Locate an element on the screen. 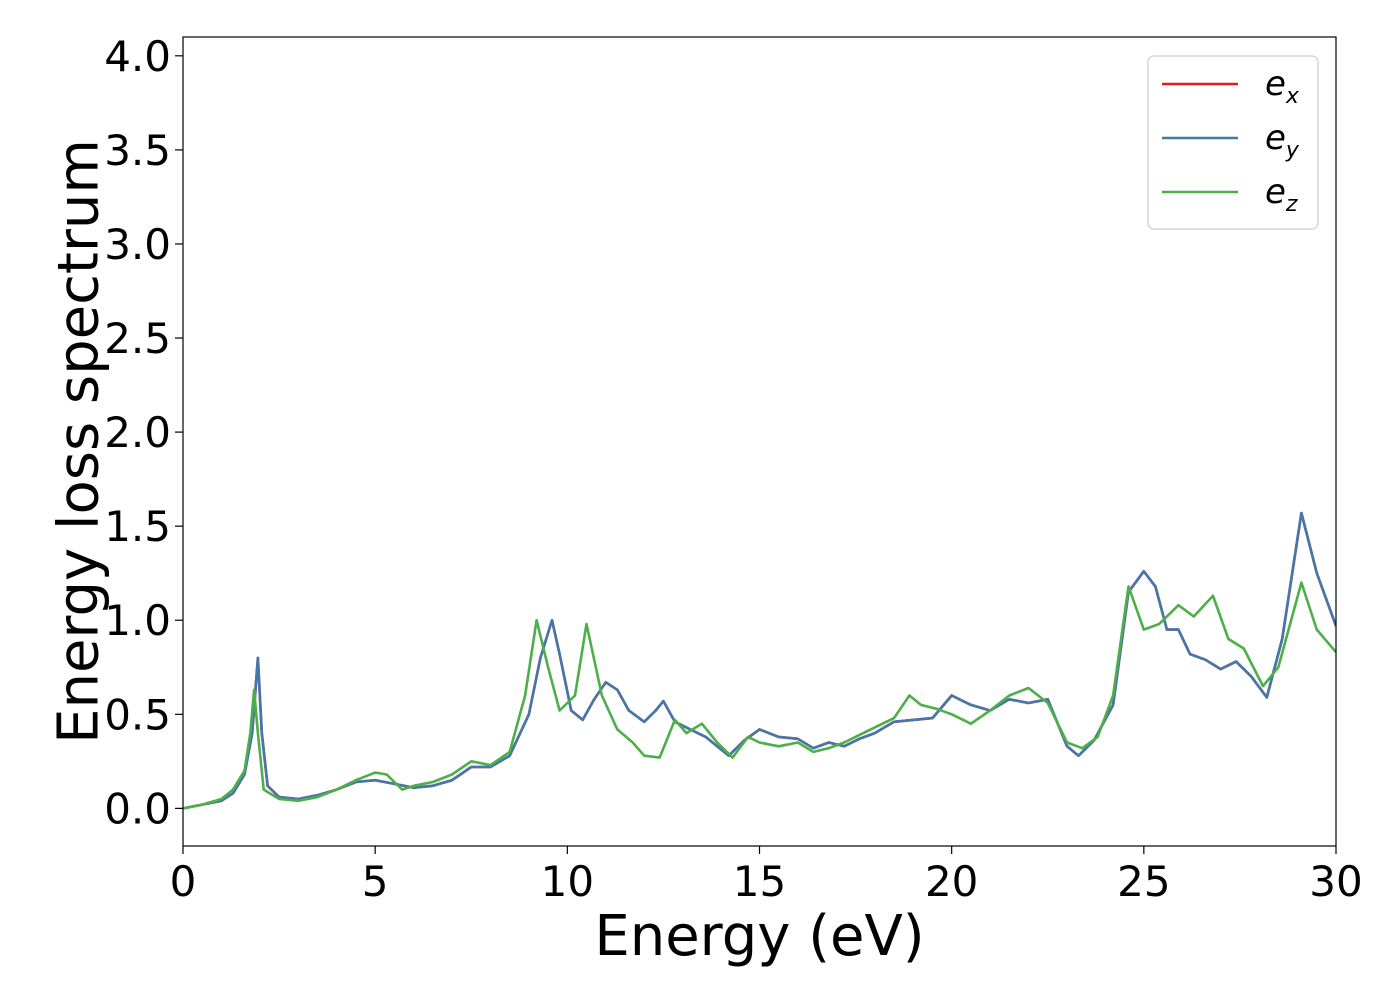 This screenshot has height=1000, width=1400. legend-label-subscript: y is located at coordinates (1292, 150).